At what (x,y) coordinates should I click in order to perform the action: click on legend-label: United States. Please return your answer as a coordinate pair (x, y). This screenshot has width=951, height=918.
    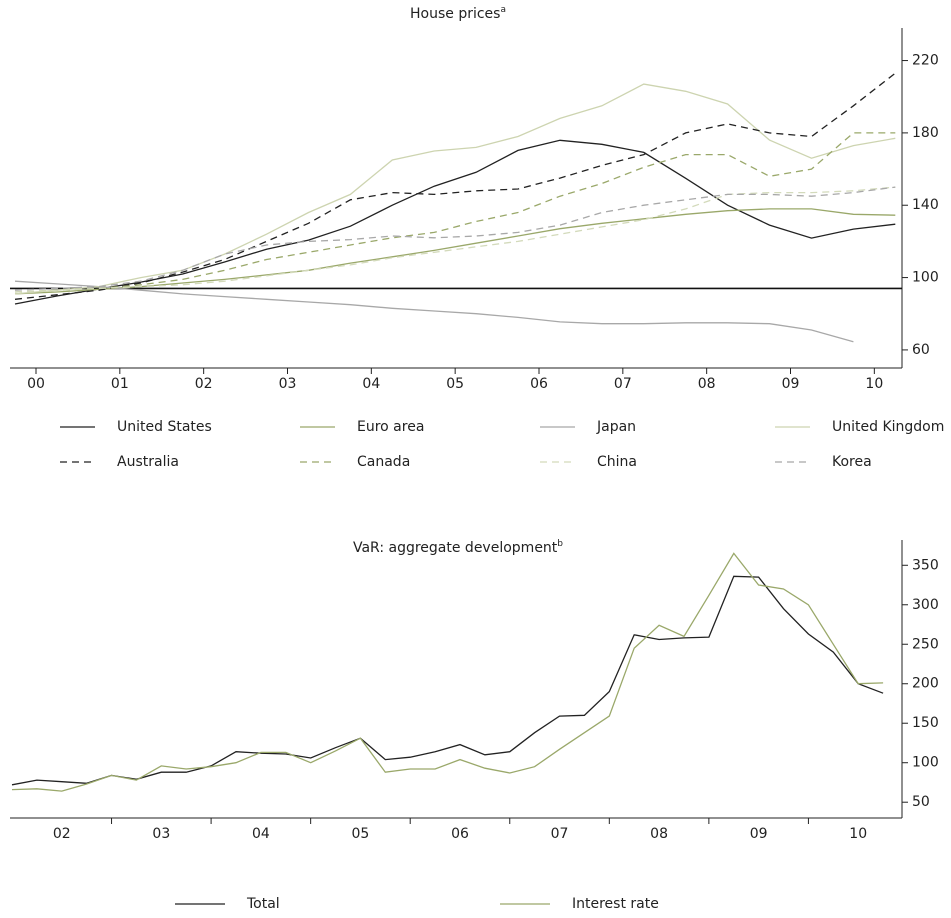
    Looking at the image, I should click on (164, 427).